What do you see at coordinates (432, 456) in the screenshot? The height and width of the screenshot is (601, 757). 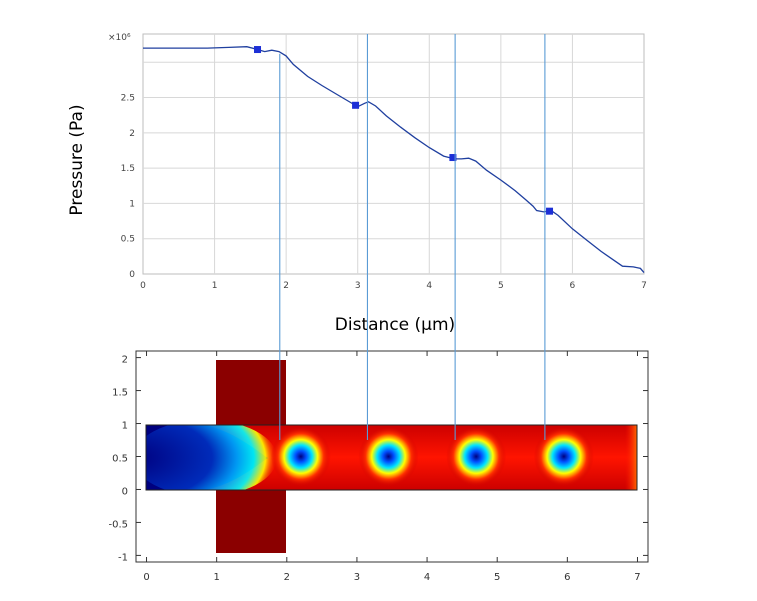 I see `vortex-group` at bounding box center [432, 456].